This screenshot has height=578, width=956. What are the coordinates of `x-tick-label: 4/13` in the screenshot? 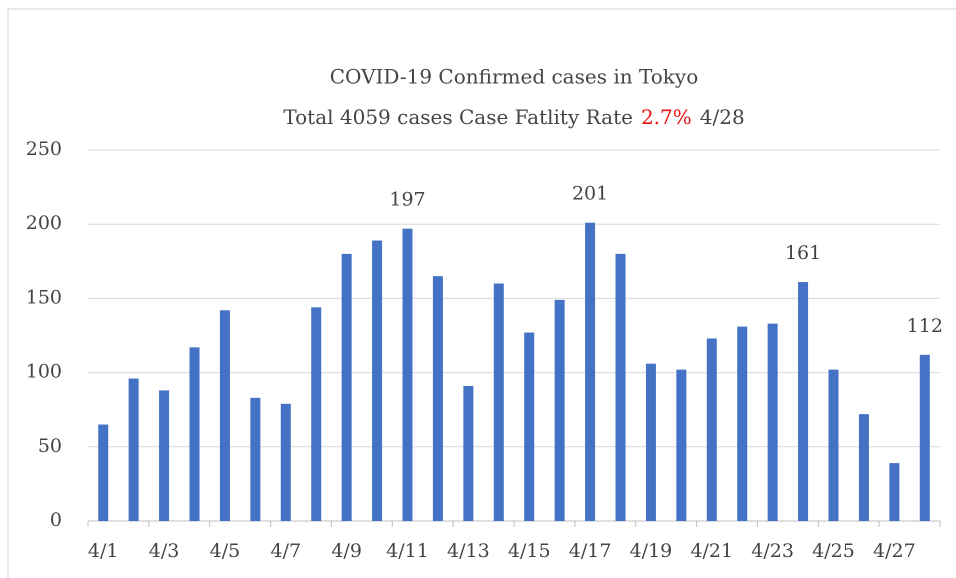 It's located at (468, 551).